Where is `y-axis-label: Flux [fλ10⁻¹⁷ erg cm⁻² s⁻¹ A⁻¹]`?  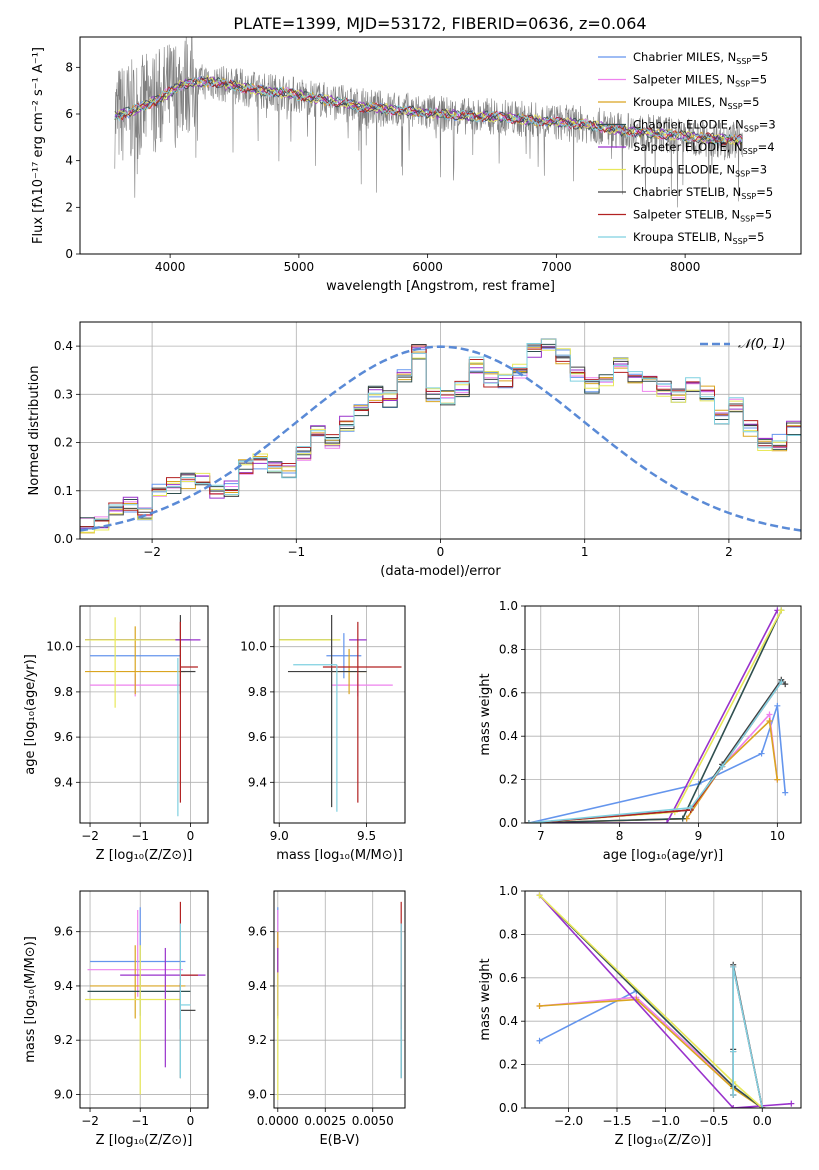
y-axis-label: Flux [fλ10⁻¹⁷ erg cm⁻² s⁻¹ A⁻¹] is located at coordinates (38, 145).